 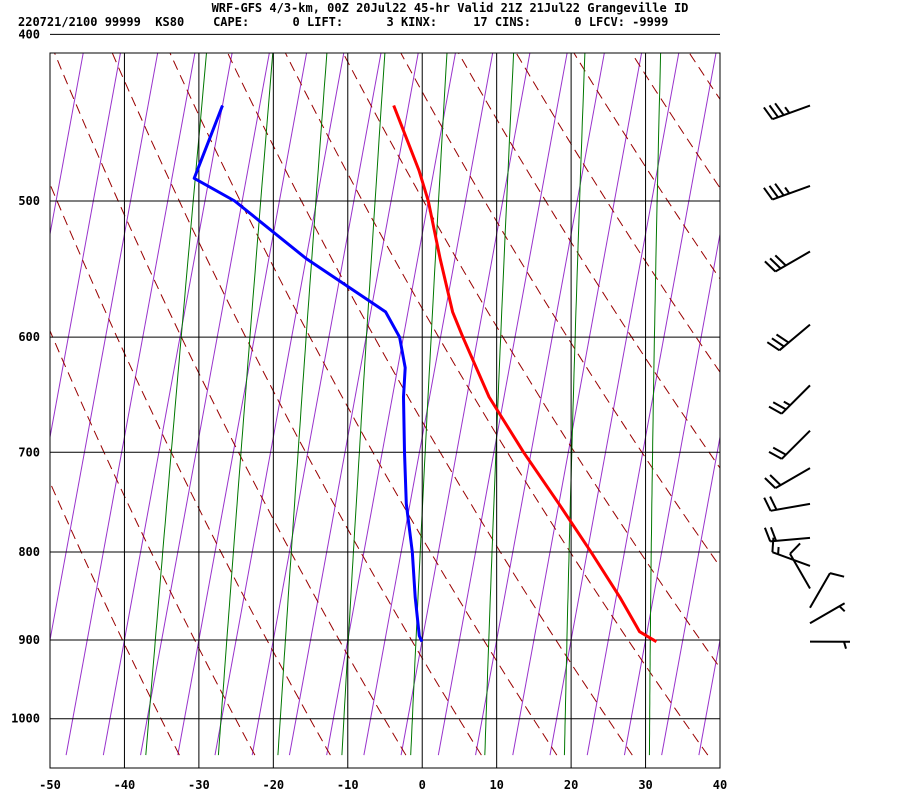 I want to click on y-tick-label: 1000, so click(x=25, y=719).